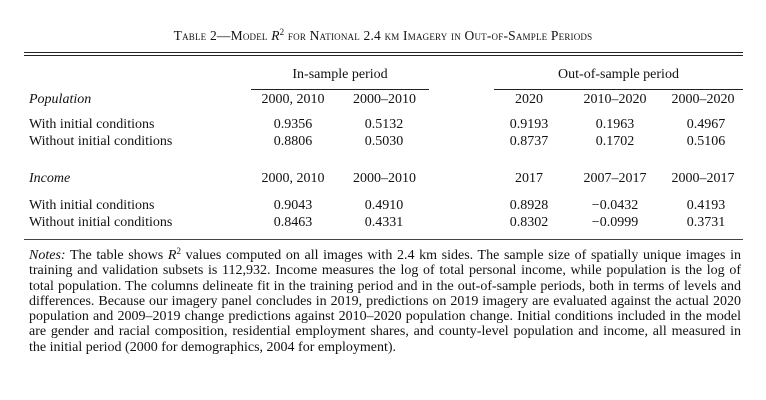 This screenshot has height=400, width=766. Describe the element at coordinates (50, 178) in the screenshot. I see `income-section-label: Income` at that location.